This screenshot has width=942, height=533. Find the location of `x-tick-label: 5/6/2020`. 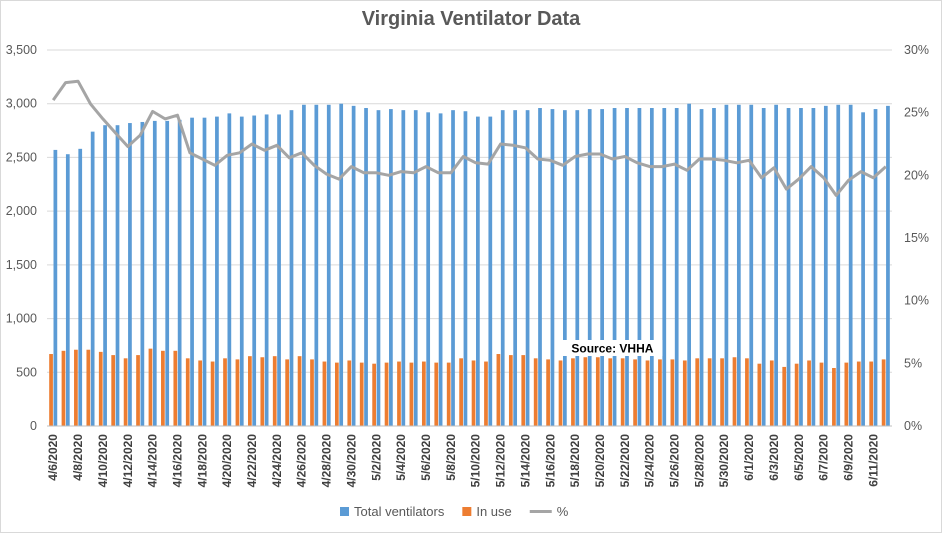

x-tick-label: 5/6/2020 is located at coordinates (426, 457).